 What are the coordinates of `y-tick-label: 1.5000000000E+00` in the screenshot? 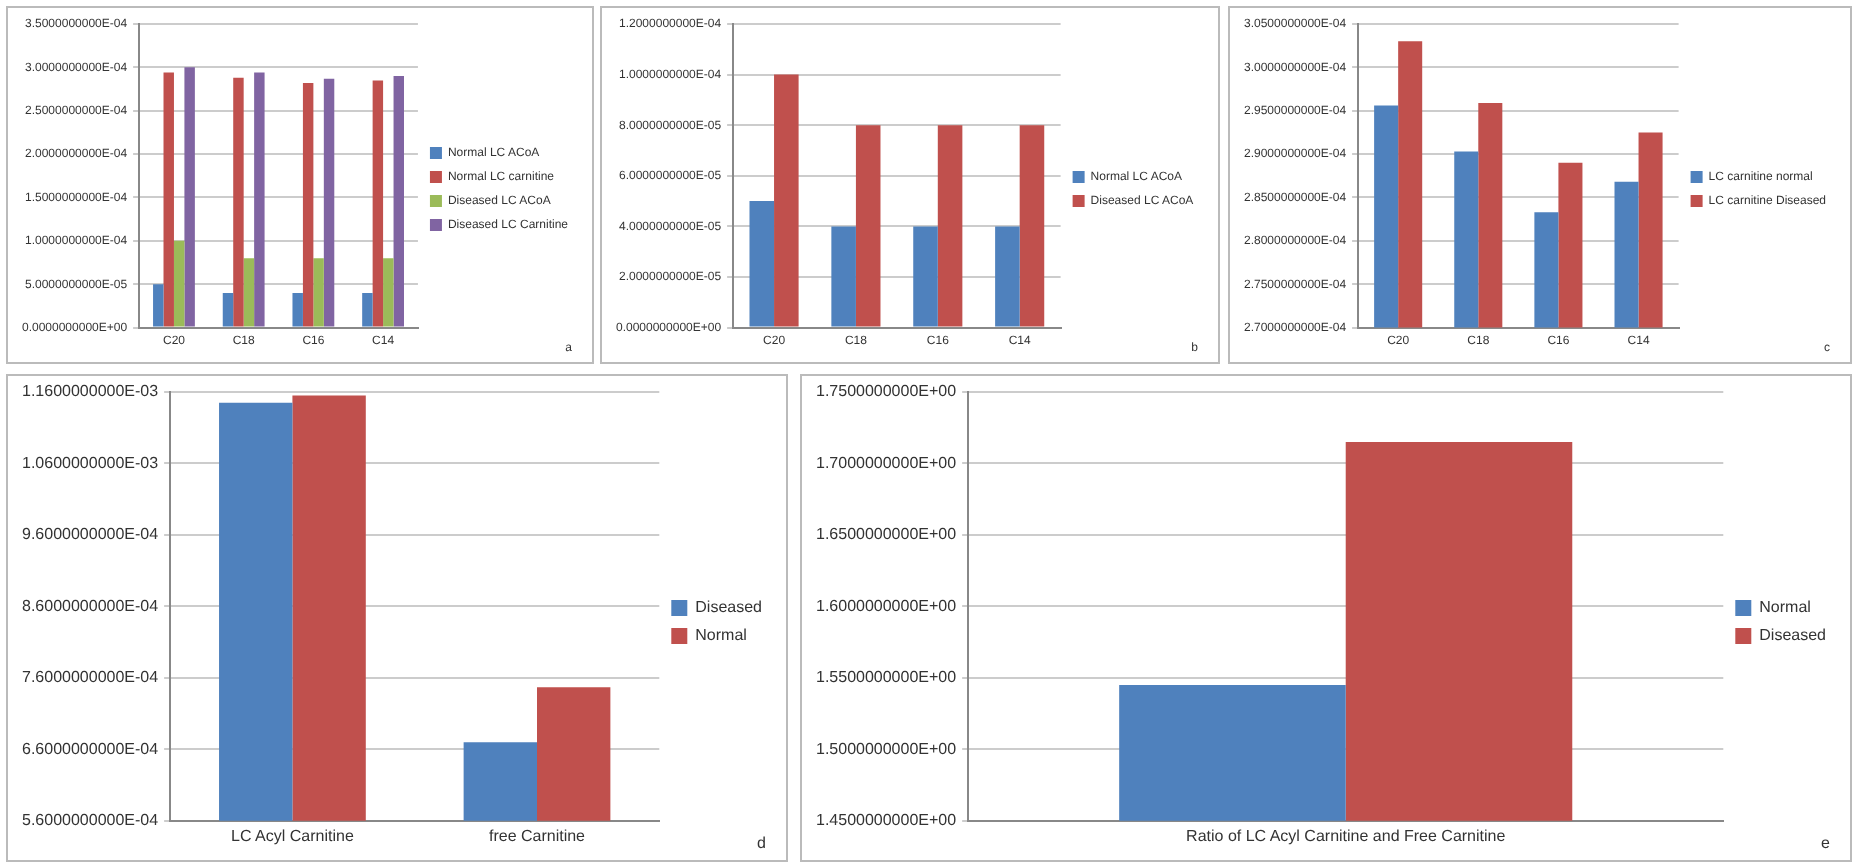 It's located at (886, 748).